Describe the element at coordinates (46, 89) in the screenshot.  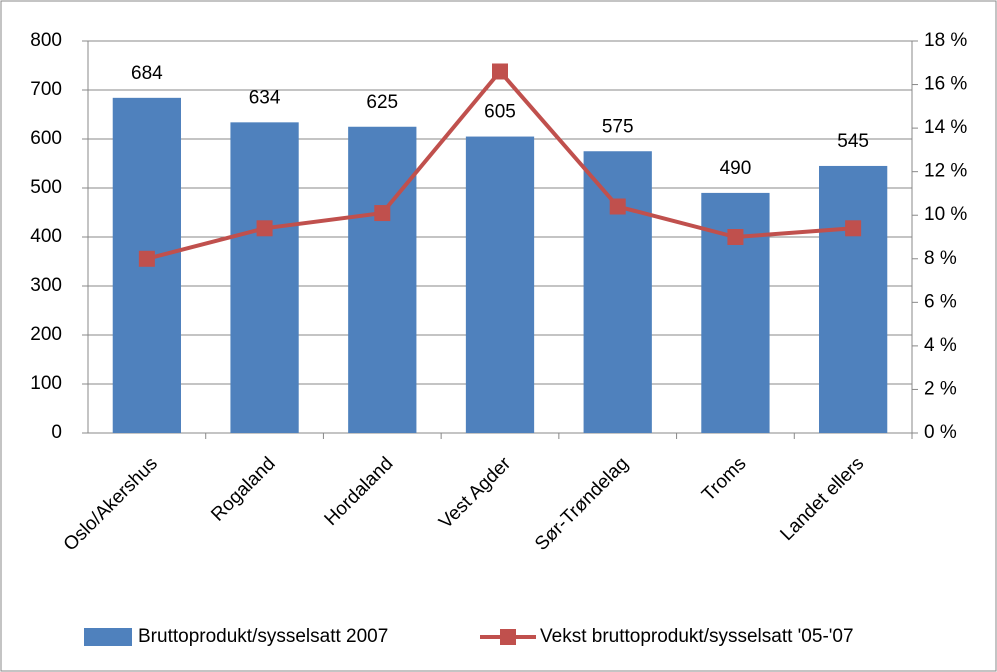
I see `y-tick-label: 700` at that location.